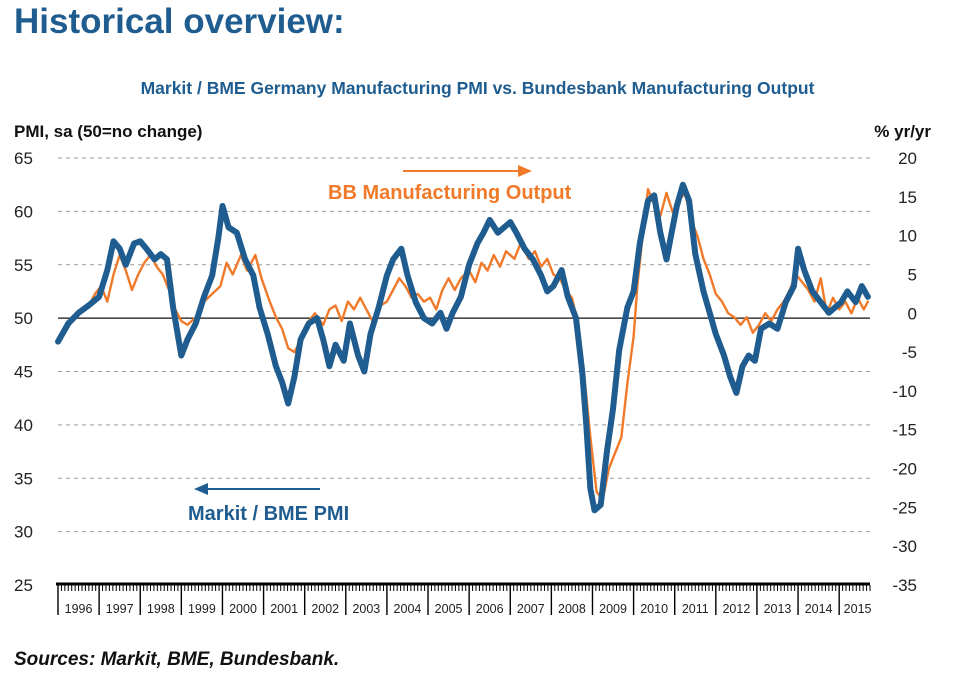 This screenshot has width=955, height=683. I want to click on right-tick-label: -10, so click(904, 391).